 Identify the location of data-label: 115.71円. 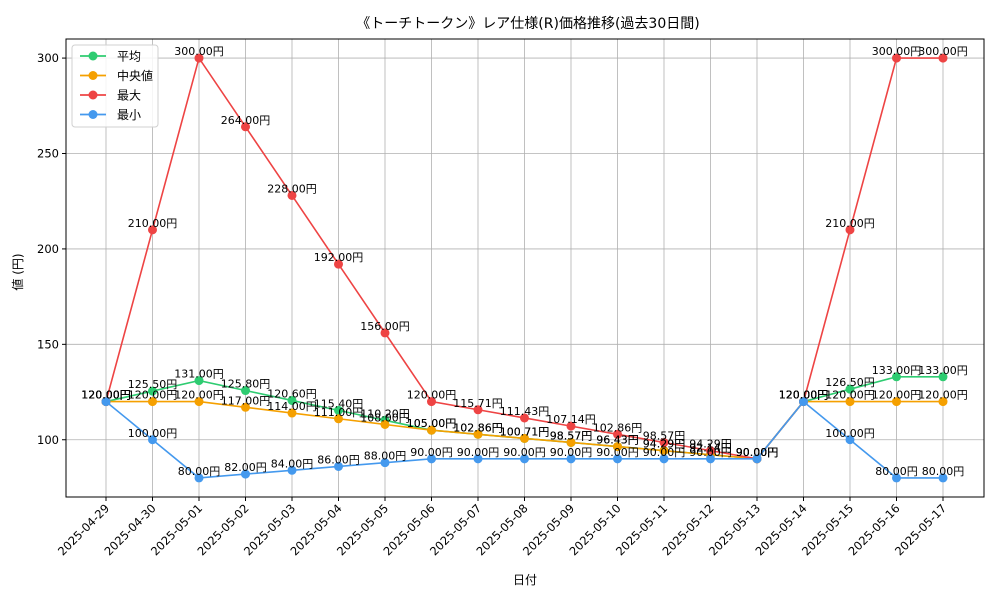
(478, 403).